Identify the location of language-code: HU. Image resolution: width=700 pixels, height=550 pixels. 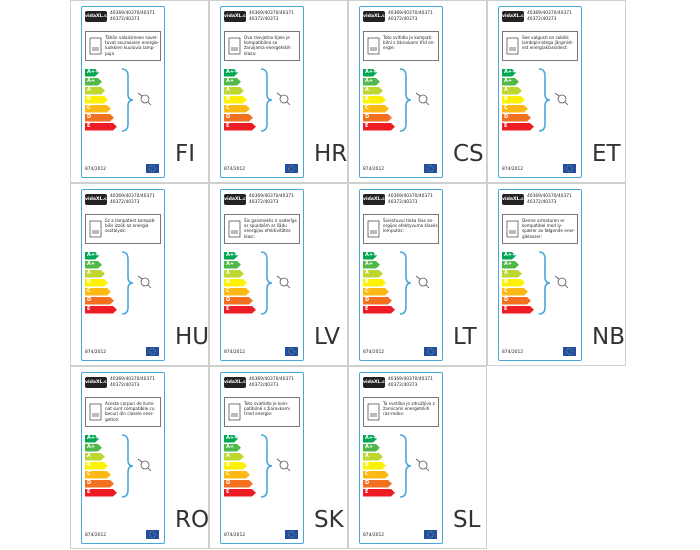
(192, 337).